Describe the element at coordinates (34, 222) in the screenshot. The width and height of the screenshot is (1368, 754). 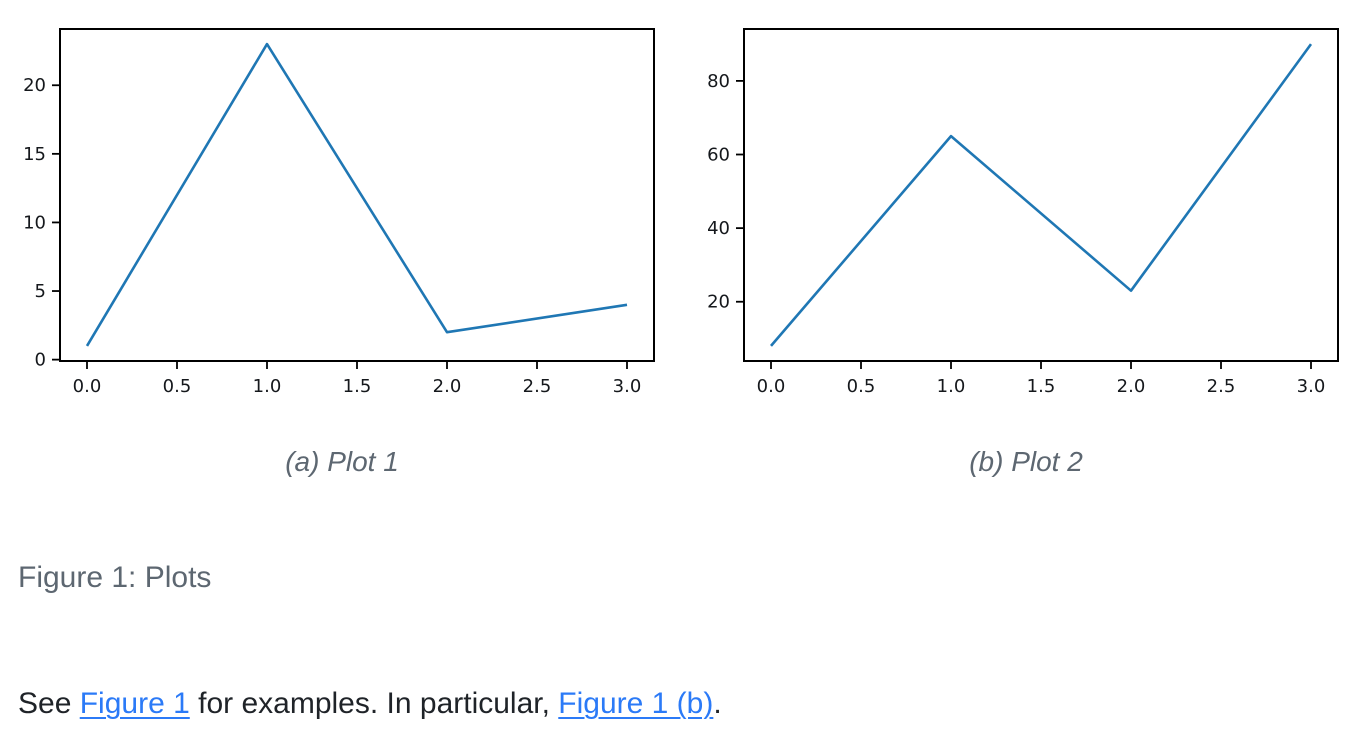
I see `y-tick-label: 10` at that location.